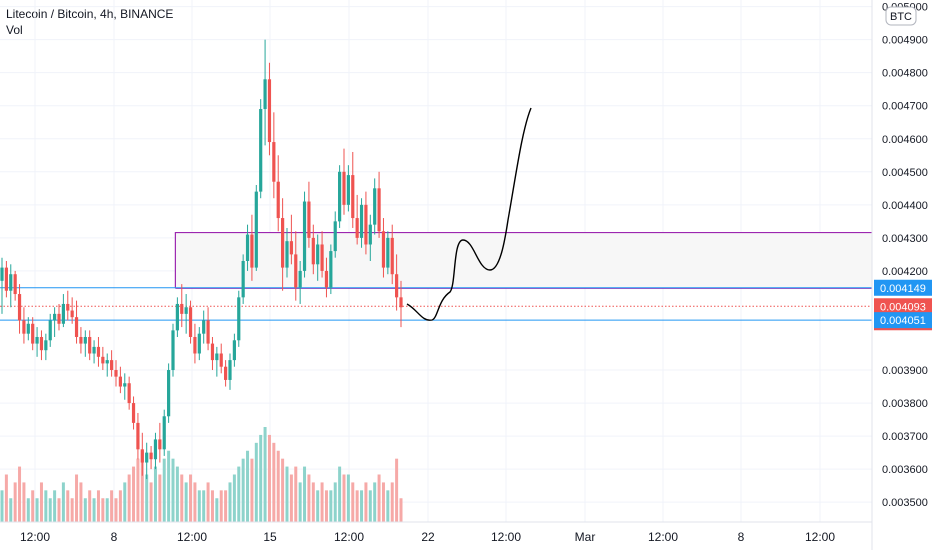 Image resolution: width=932 pixels, height=550 pixels. What do you see at coordinates (90, 14) in the screenshot?
I see `symbol-title: Litecoin / Bitcoin, 4h, BINANCE` at bounding box center [90, 14].